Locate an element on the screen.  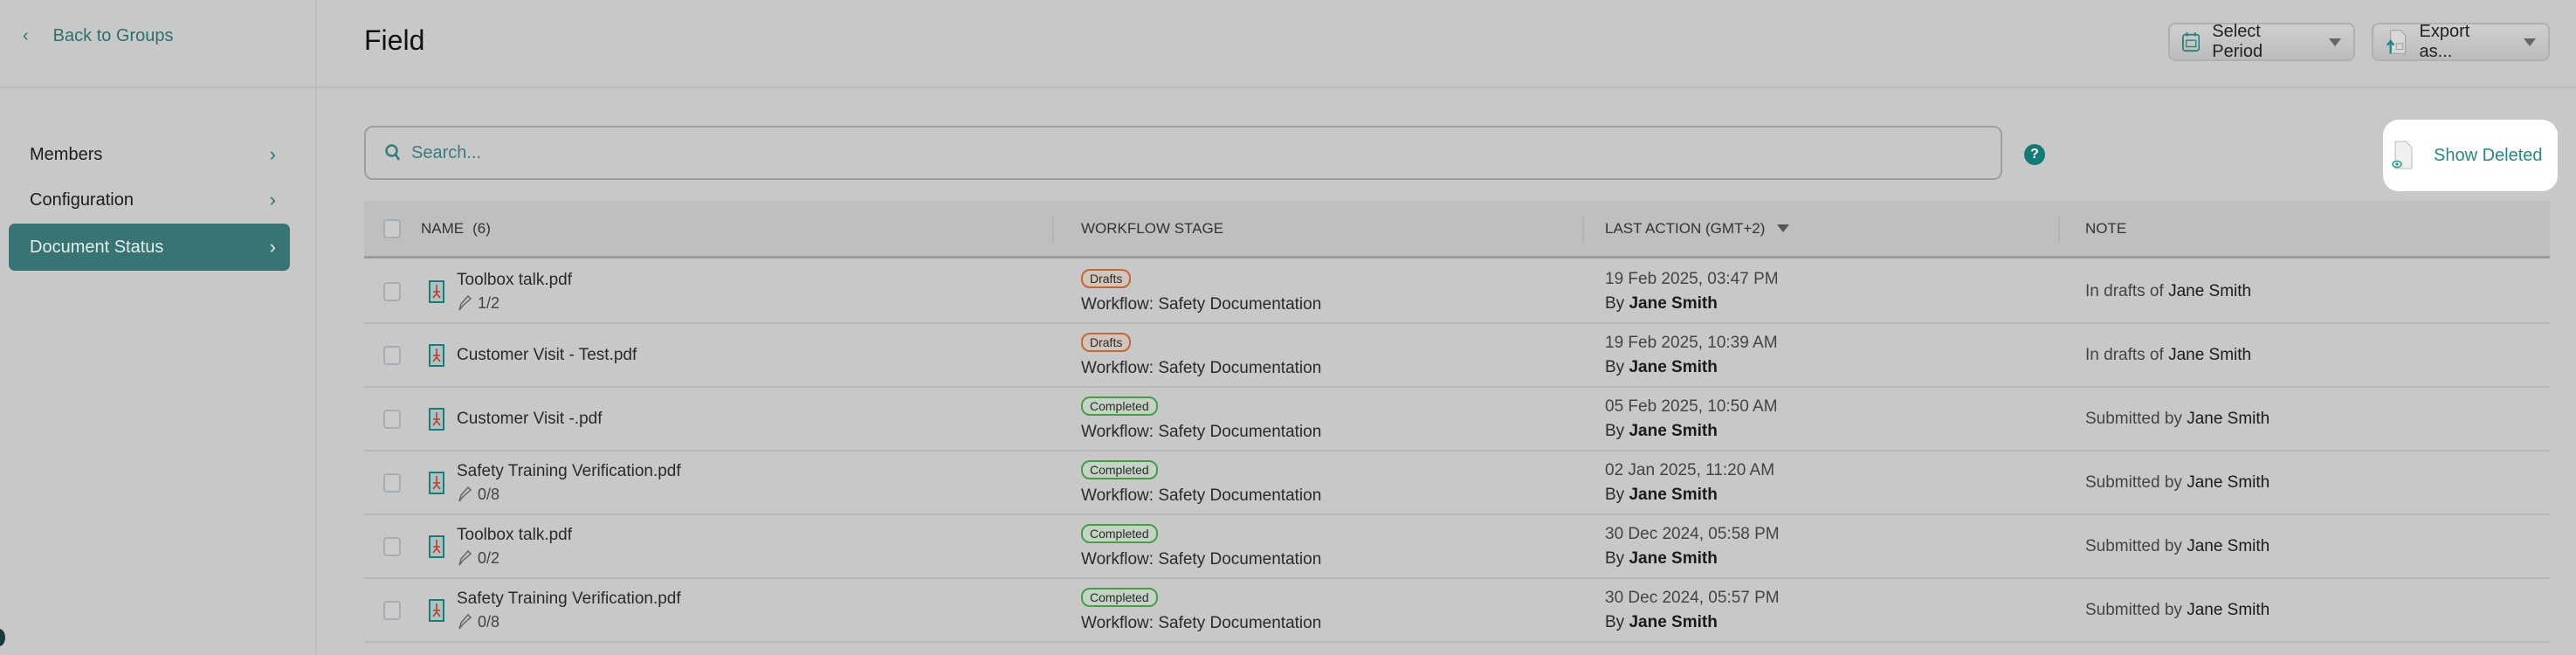
column-workflow-stage: WORKFLOW STAGE is located at coordinates (1152, 228).